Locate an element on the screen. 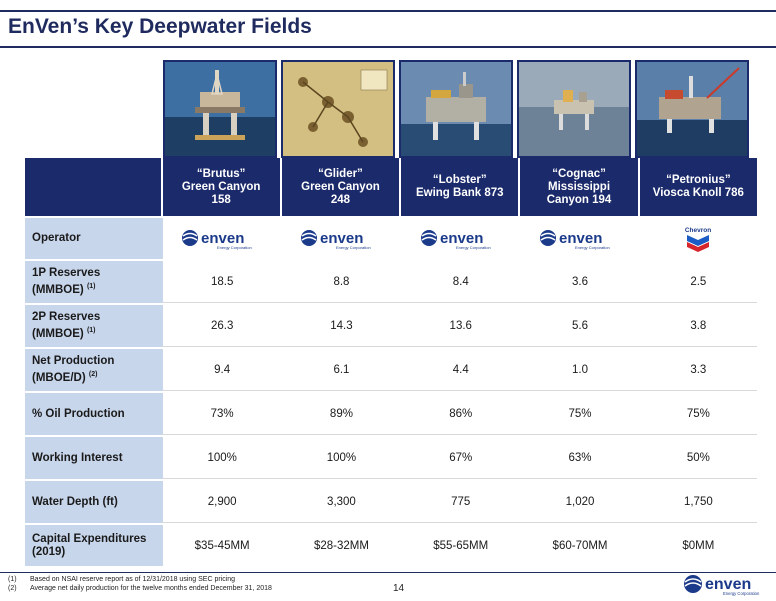 Image resolution: width=776 pixels, height=601 pixels. operator-row: Operator enven Energy Corporation enven is located at coordinates (391, 237).